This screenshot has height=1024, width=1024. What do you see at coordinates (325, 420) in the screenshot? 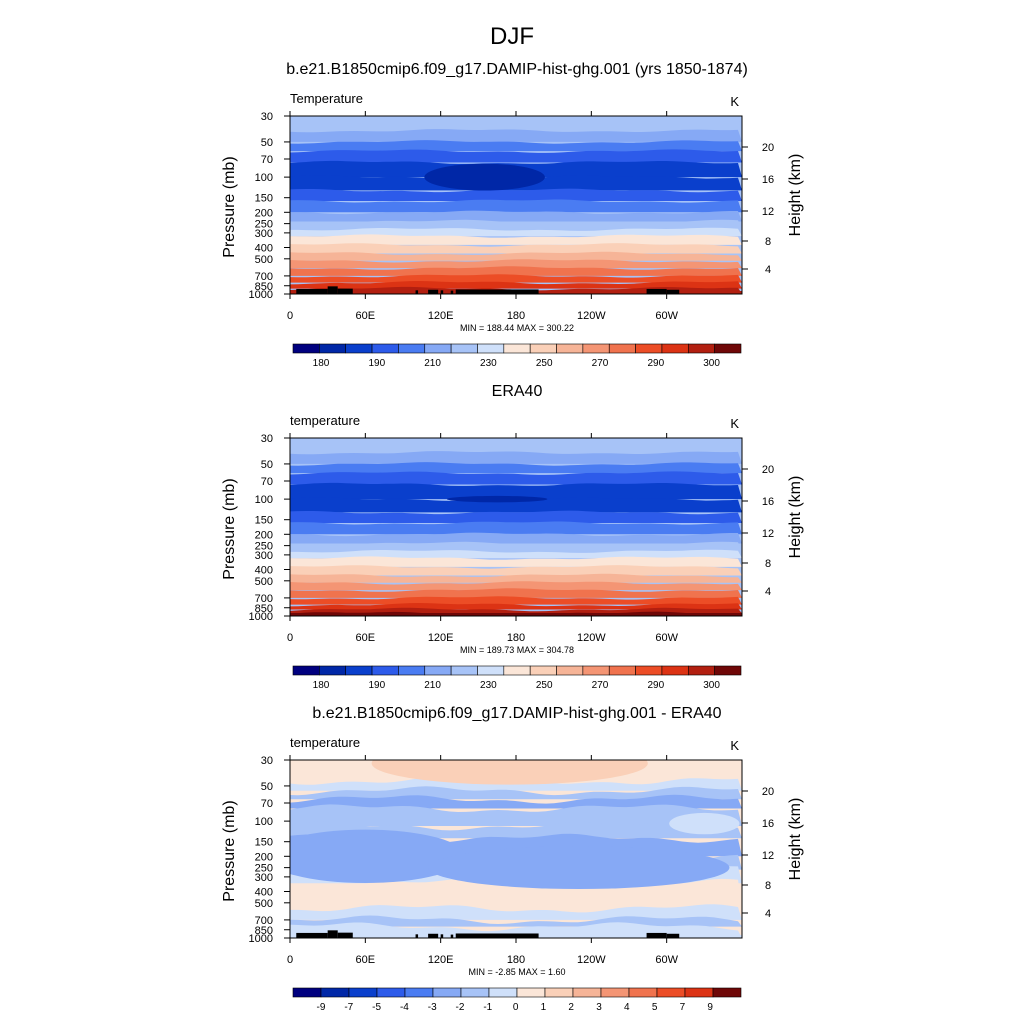
I see `variable-label: temperature` at bounding box center [325, 420].